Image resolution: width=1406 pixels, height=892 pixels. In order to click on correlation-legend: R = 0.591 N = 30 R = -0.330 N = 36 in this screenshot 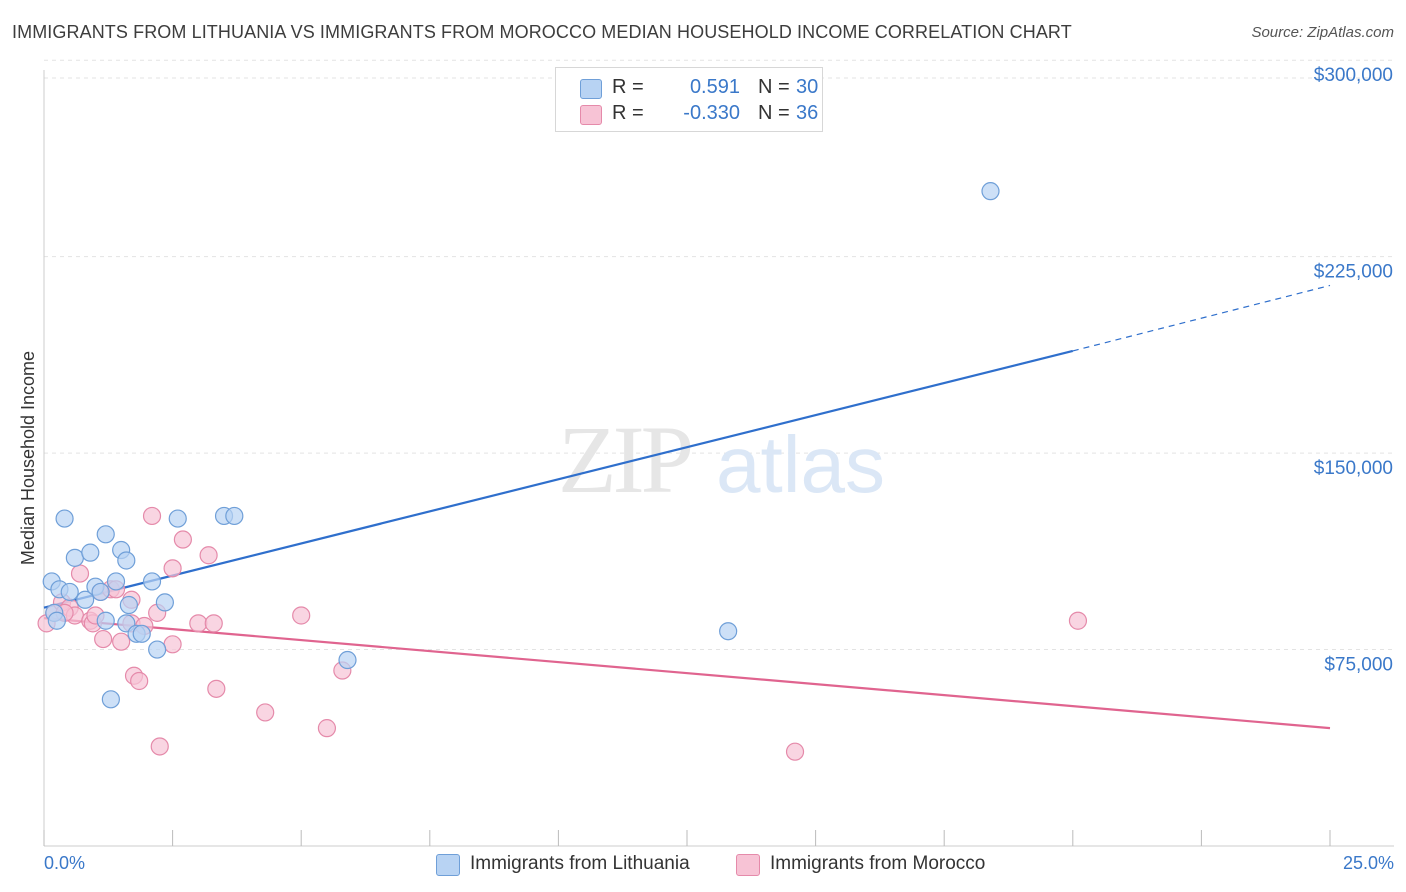, I will do `click(689, 99)`.